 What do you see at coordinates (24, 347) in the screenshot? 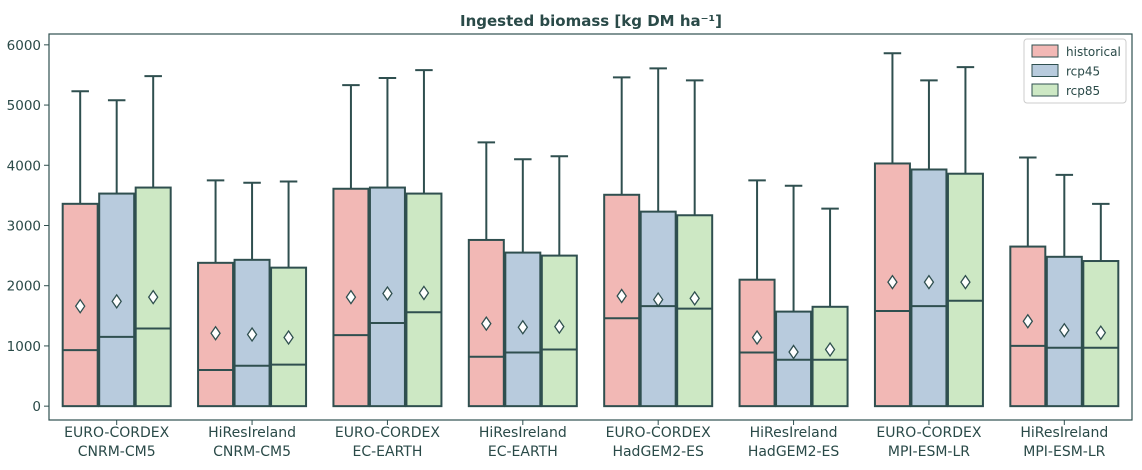
I see `y-tick-label: 1000` at bounding box center [24, 347].